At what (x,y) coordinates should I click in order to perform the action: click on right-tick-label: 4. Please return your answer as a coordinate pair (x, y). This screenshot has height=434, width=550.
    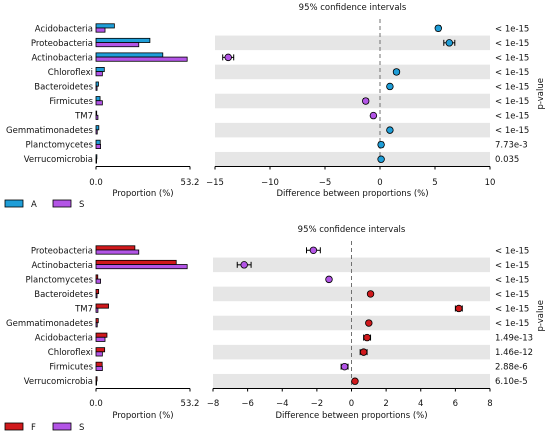
    Looking at the image, I should click on (420, 404).